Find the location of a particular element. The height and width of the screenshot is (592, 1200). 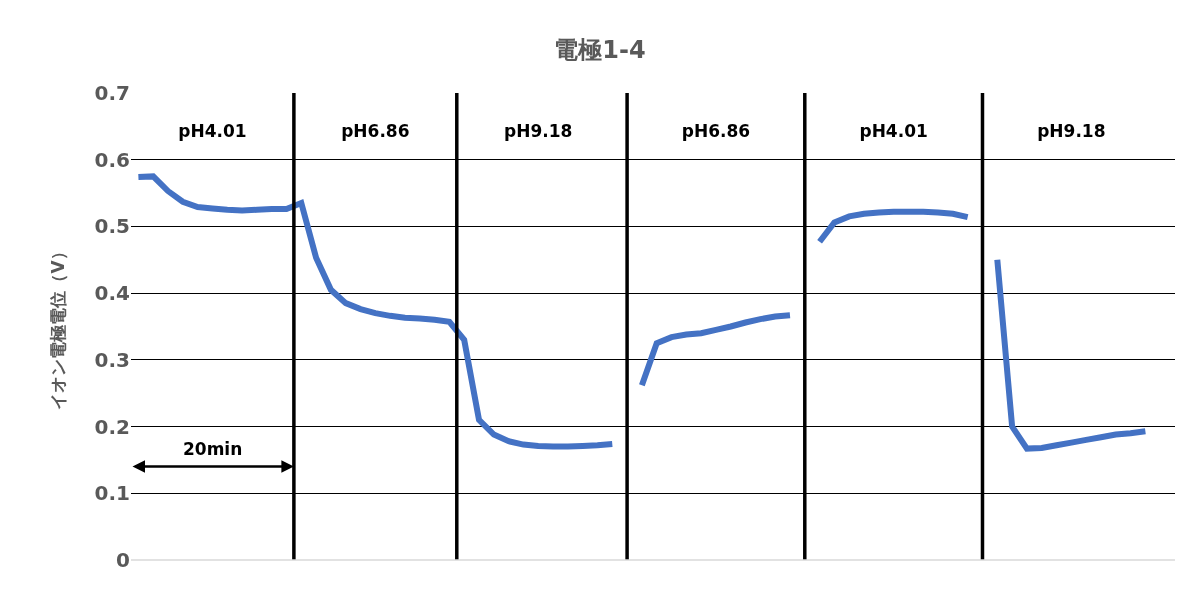

chart-title: 電極1-4 is located at coordinates (600, 50).